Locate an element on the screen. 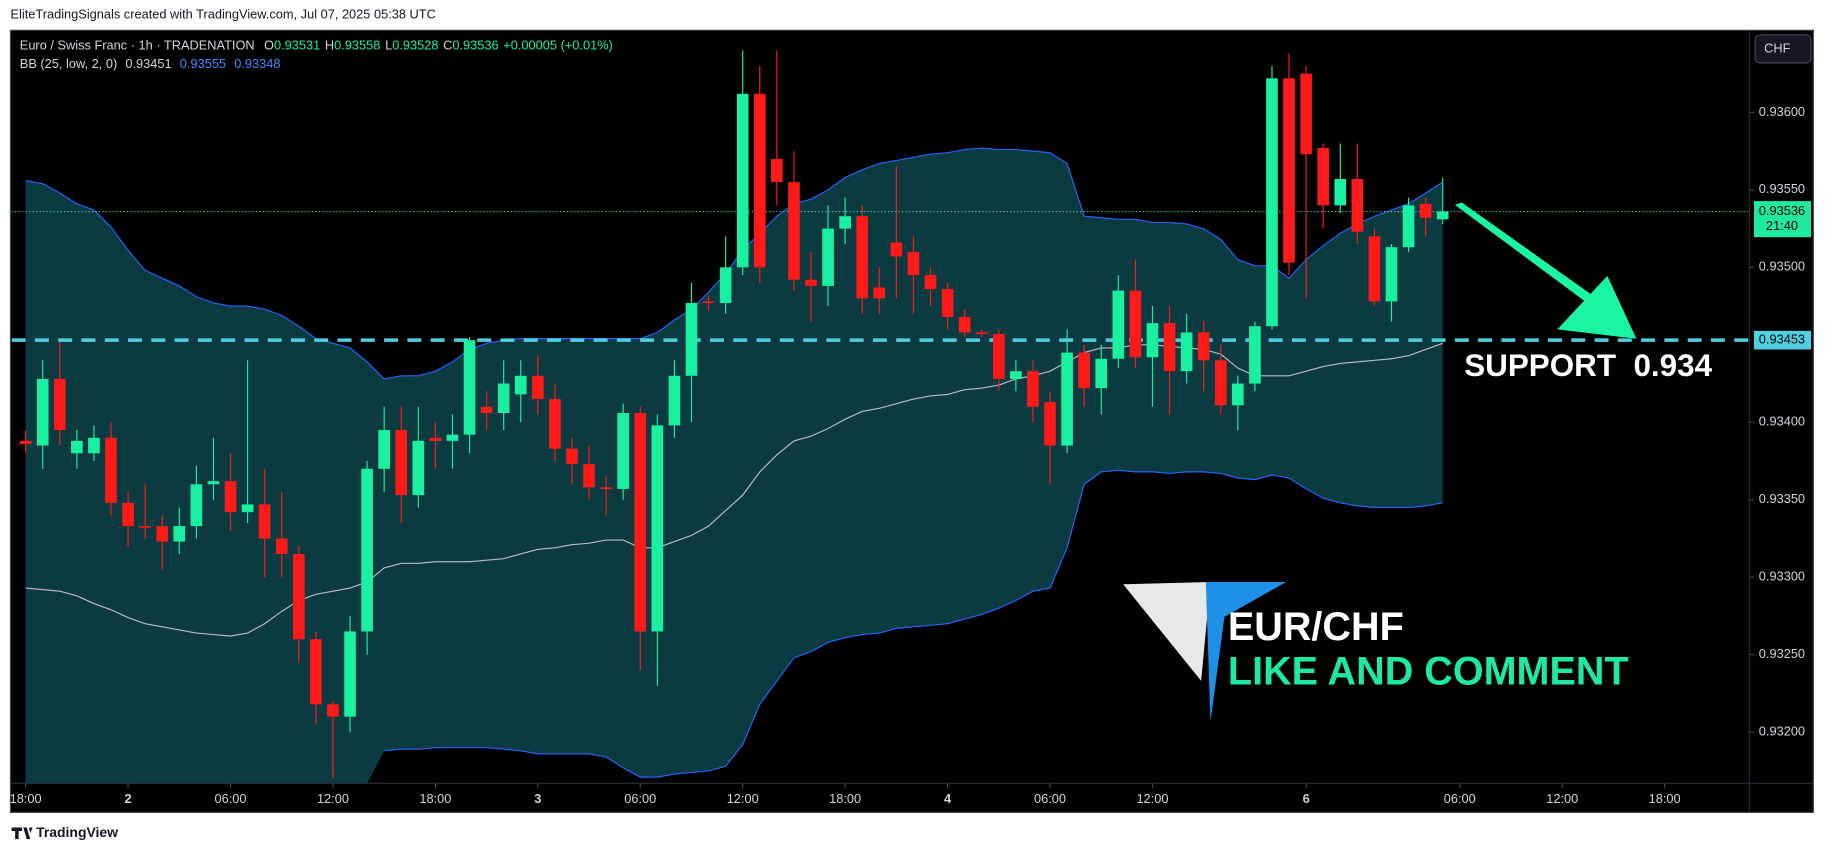  ohlc-value: 0.93528 is located at coordinates (415, 45).